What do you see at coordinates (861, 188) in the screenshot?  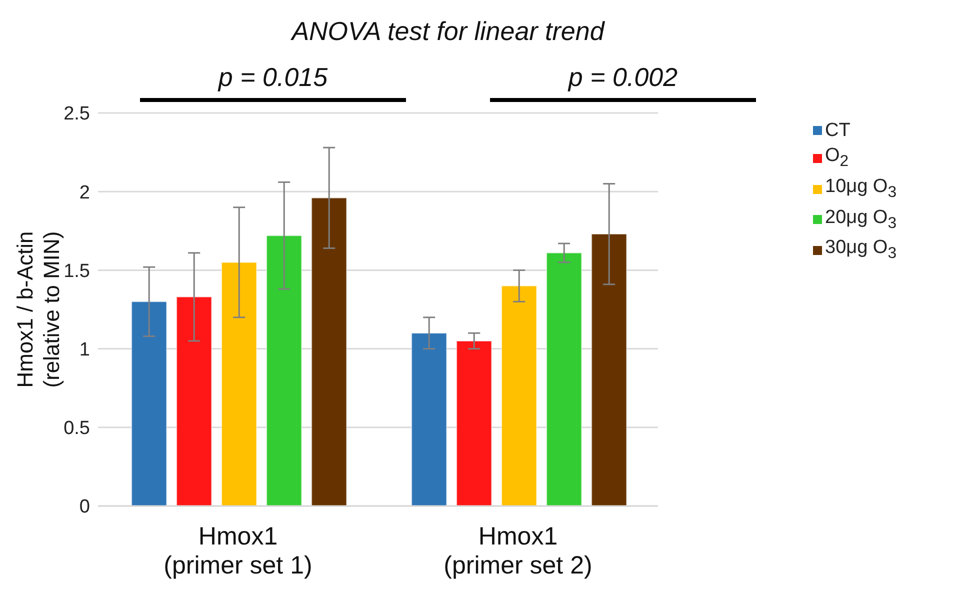 I see `legend-label: 10μg O$_{3}$` at bounding box center [861, 188].